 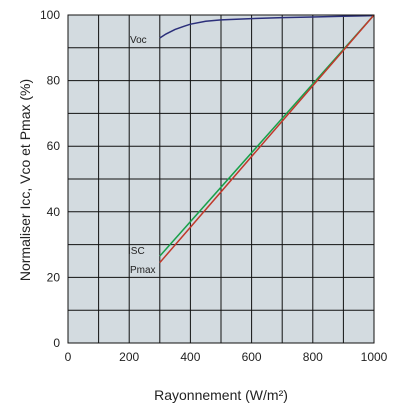 I want to click on series-label-isc: ISC, so click(x=136, y=251).